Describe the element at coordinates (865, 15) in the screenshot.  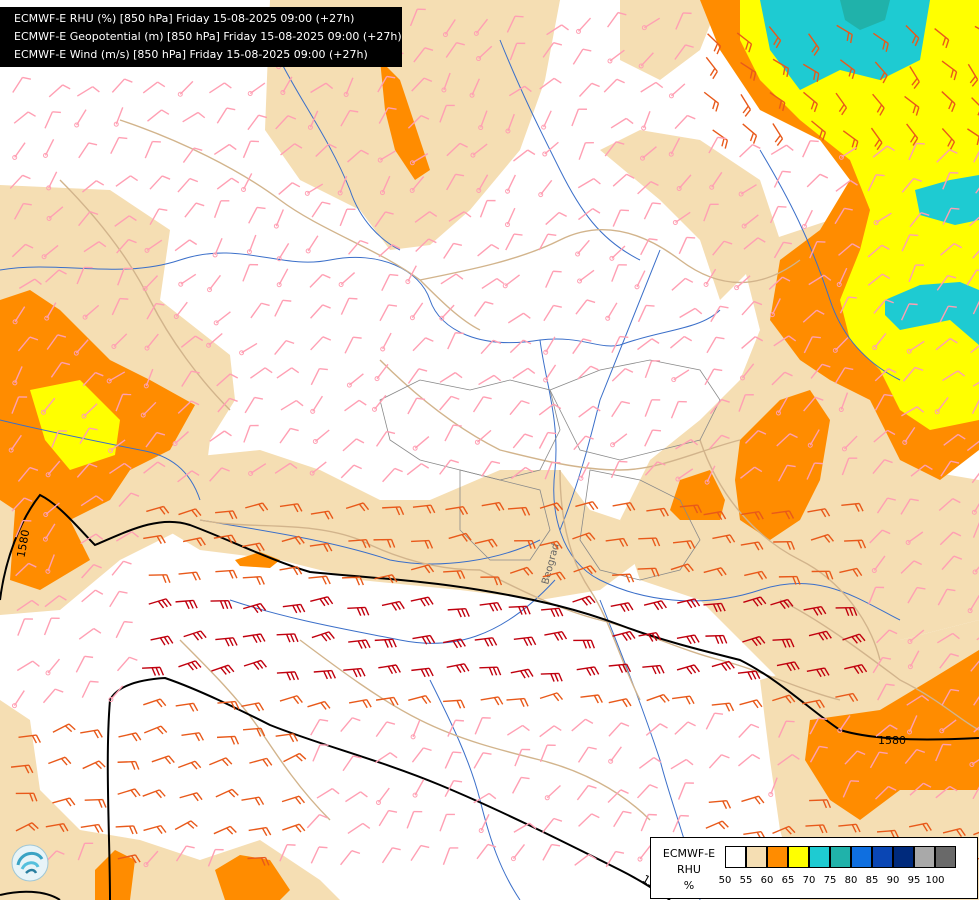
I see `rhu-teal-top` at that location.